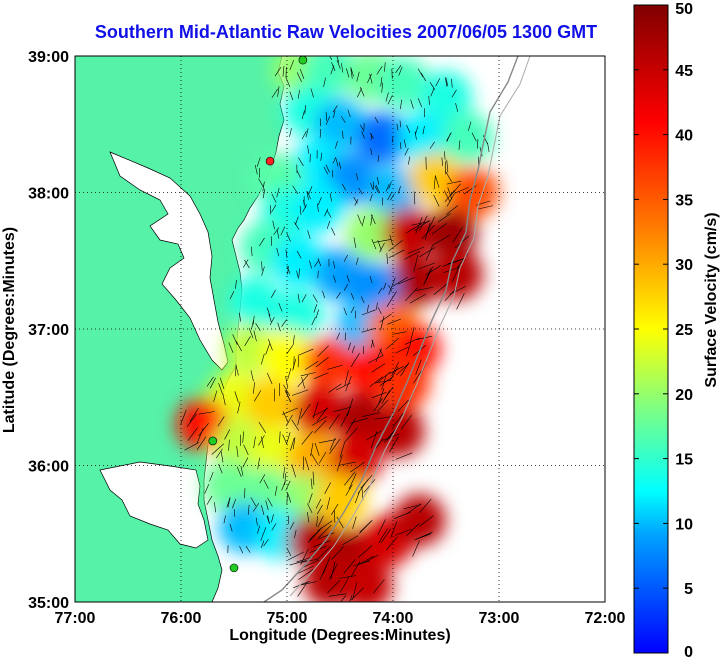 This screenshot has height=659, width=724. I want to click on x-tick-label: 72:00, so click(605, 618).